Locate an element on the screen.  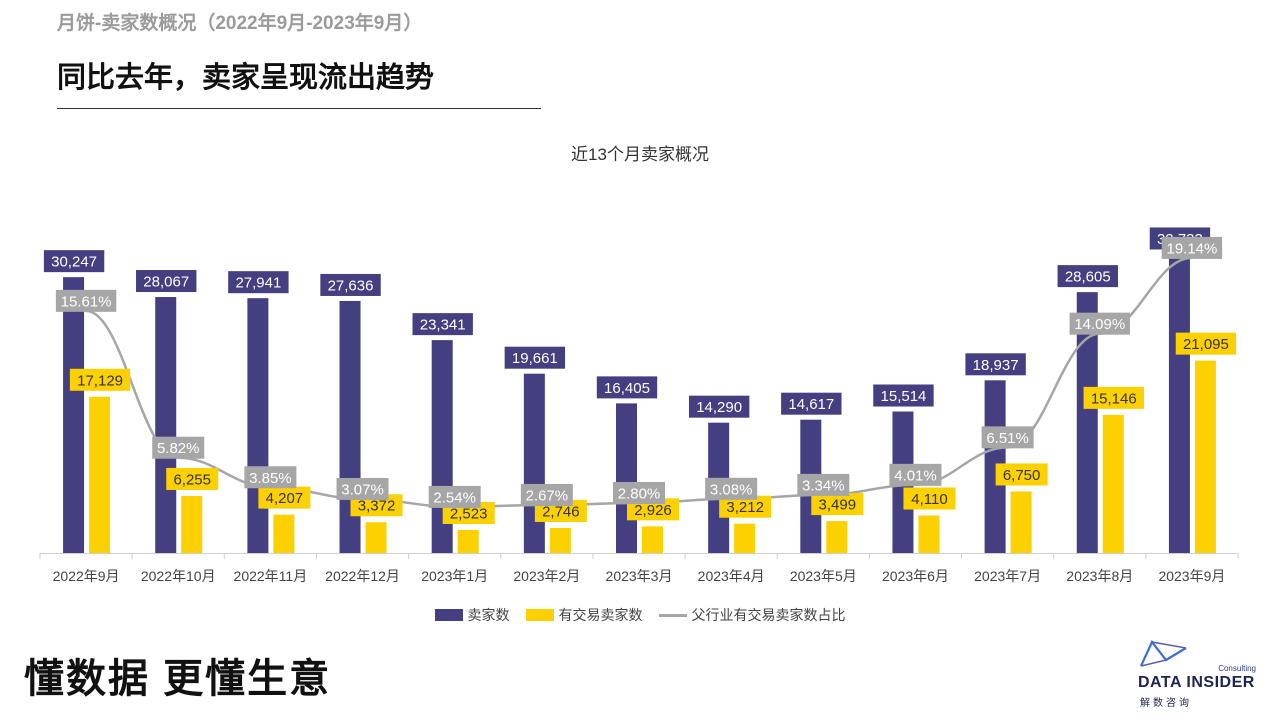
legend-label-trading-sellers: 有交易卖家数 is located at coordinates (600, 615).